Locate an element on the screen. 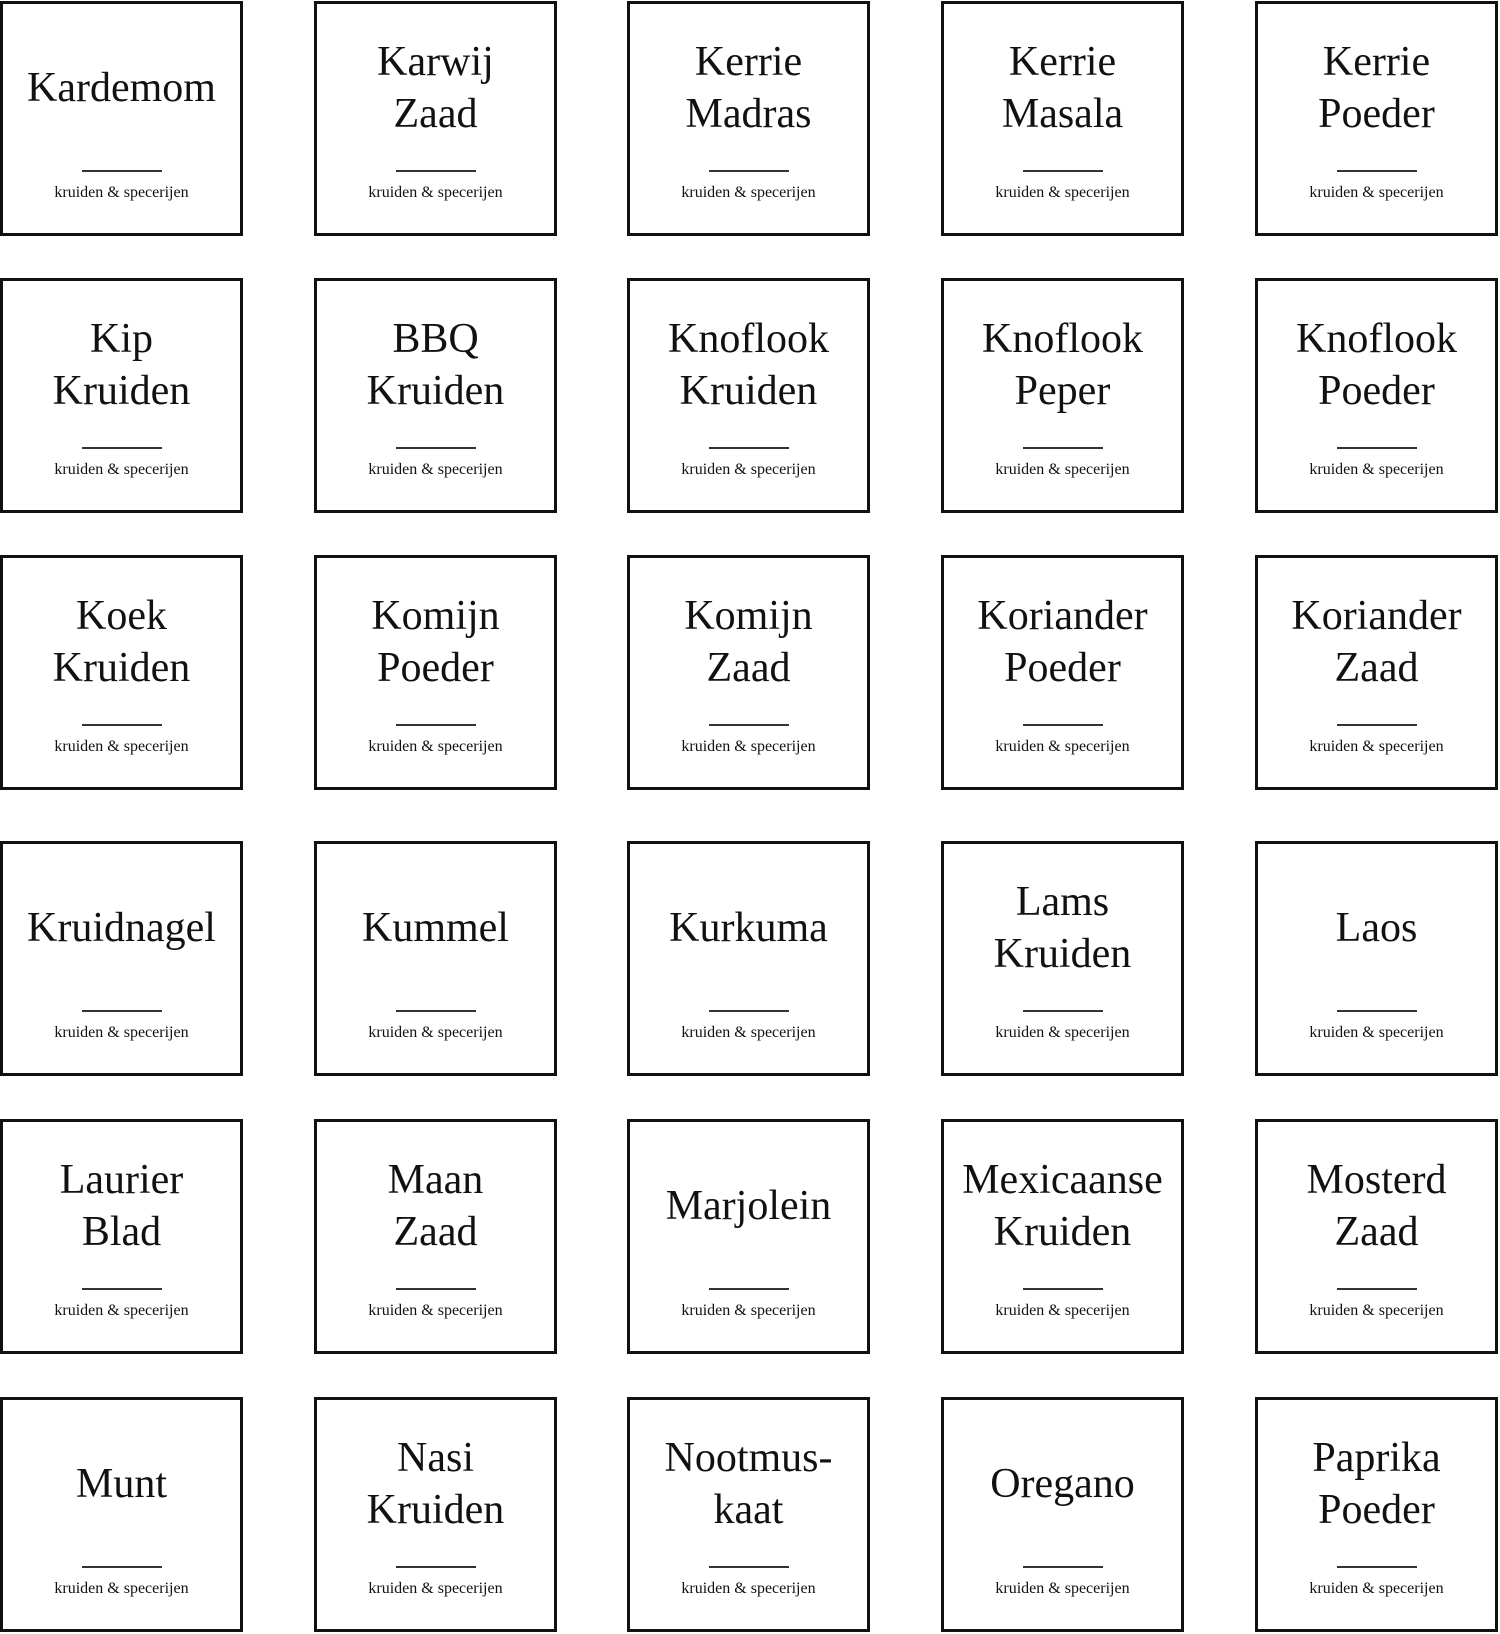 Image resolution: width=1500 pixels, height=1634 pixels. spice-label: Knoflook Kruiden kruiden & specerijen is located at coordinates (748, 395).